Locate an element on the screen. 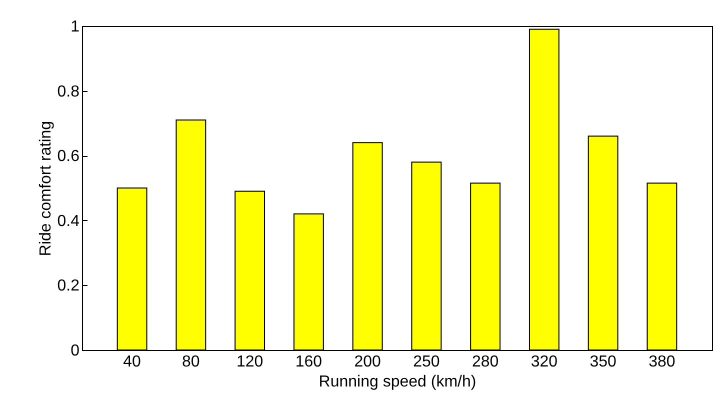 The width and height of the screenshot is (726, 405). x-tick-label: 250 is located at coordinates (426, 362).